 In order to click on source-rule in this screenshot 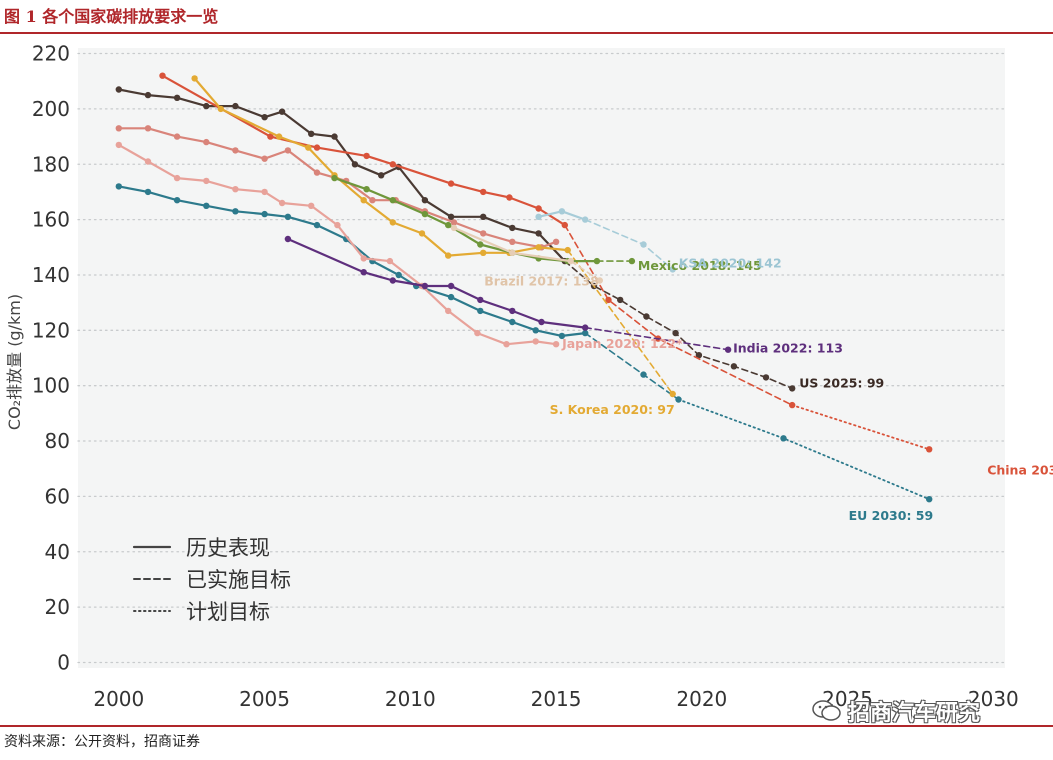, I will do `click(526, 726)`.